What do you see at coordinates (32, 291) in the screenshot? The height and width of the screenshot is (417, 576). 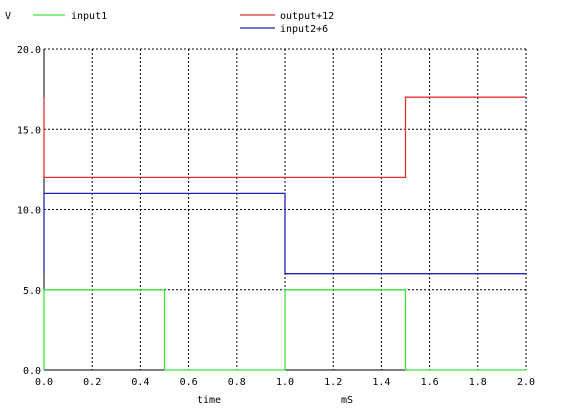 I see `y-tick-label: 5.0` at bounding box center [32, 291].